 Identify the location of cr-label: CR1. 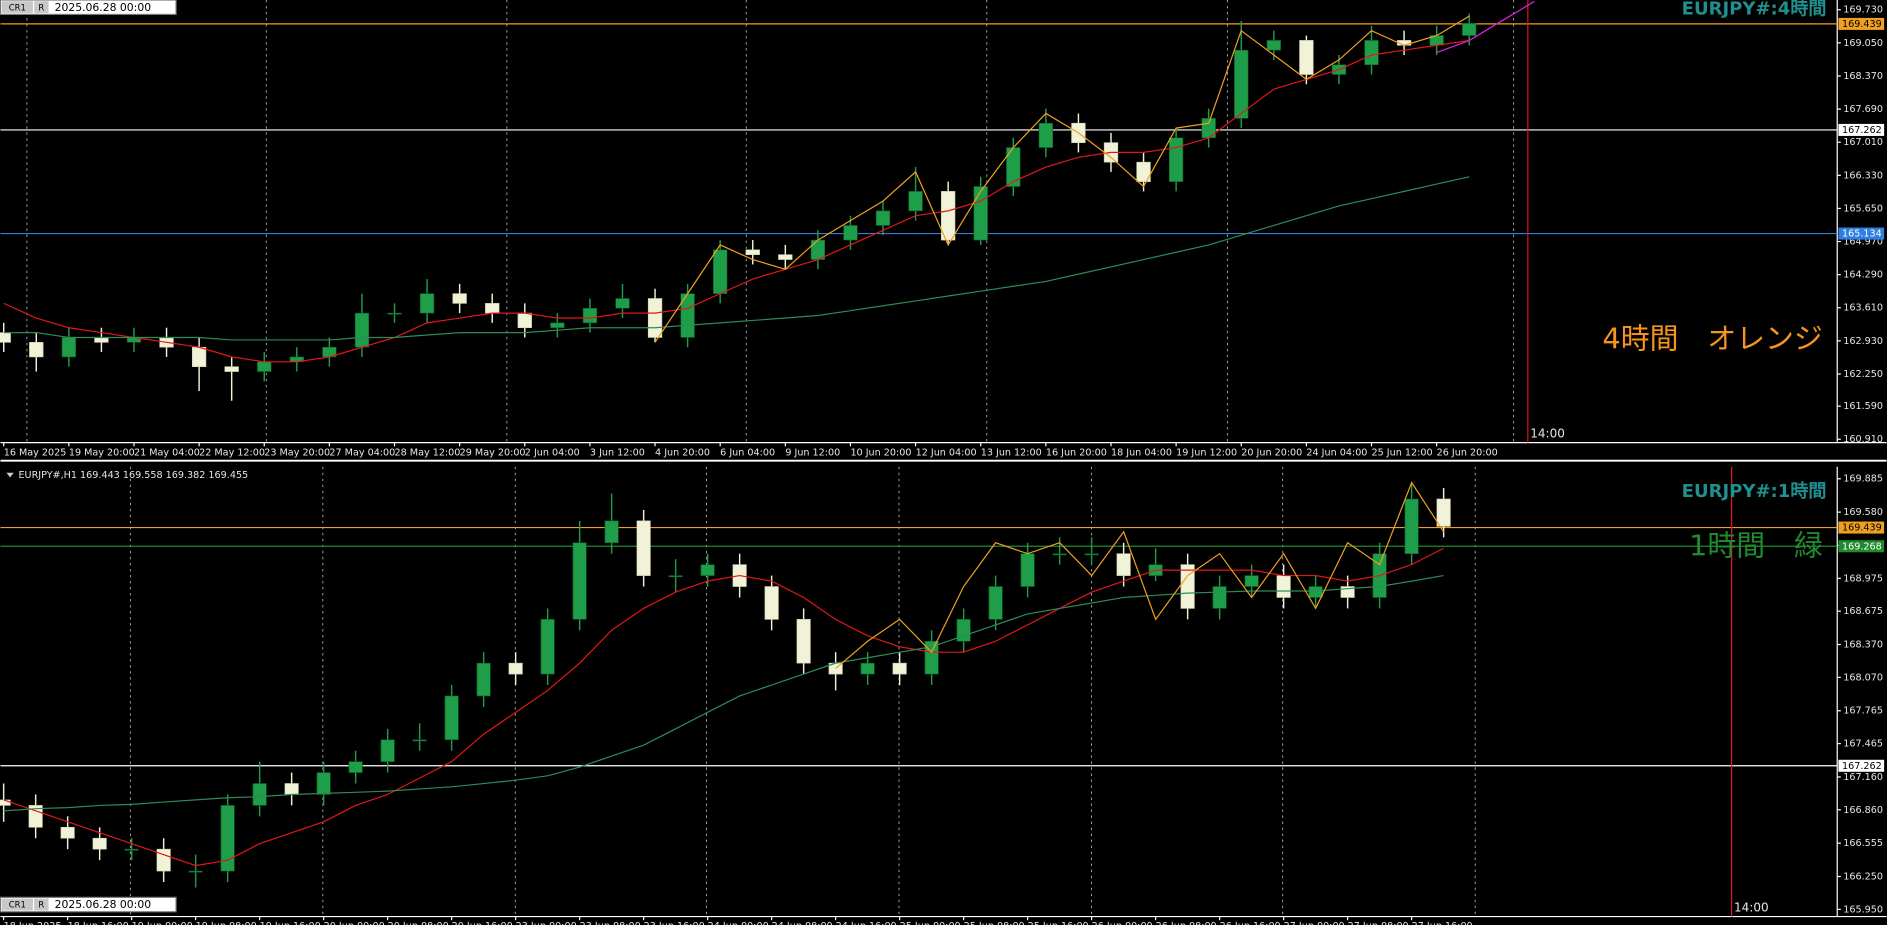
(17, 7).